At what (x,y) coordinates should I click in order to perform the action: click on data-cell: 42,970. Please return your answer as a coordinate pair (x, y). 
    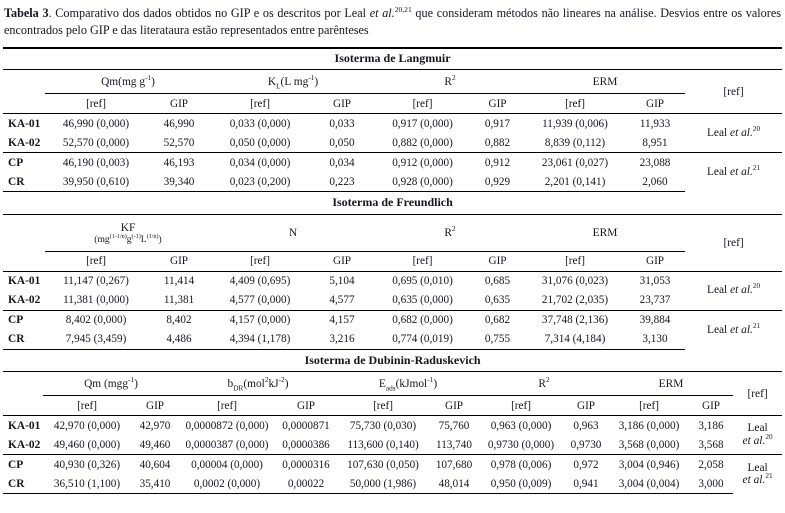
    Looking at the image, I should click on (155, 425).